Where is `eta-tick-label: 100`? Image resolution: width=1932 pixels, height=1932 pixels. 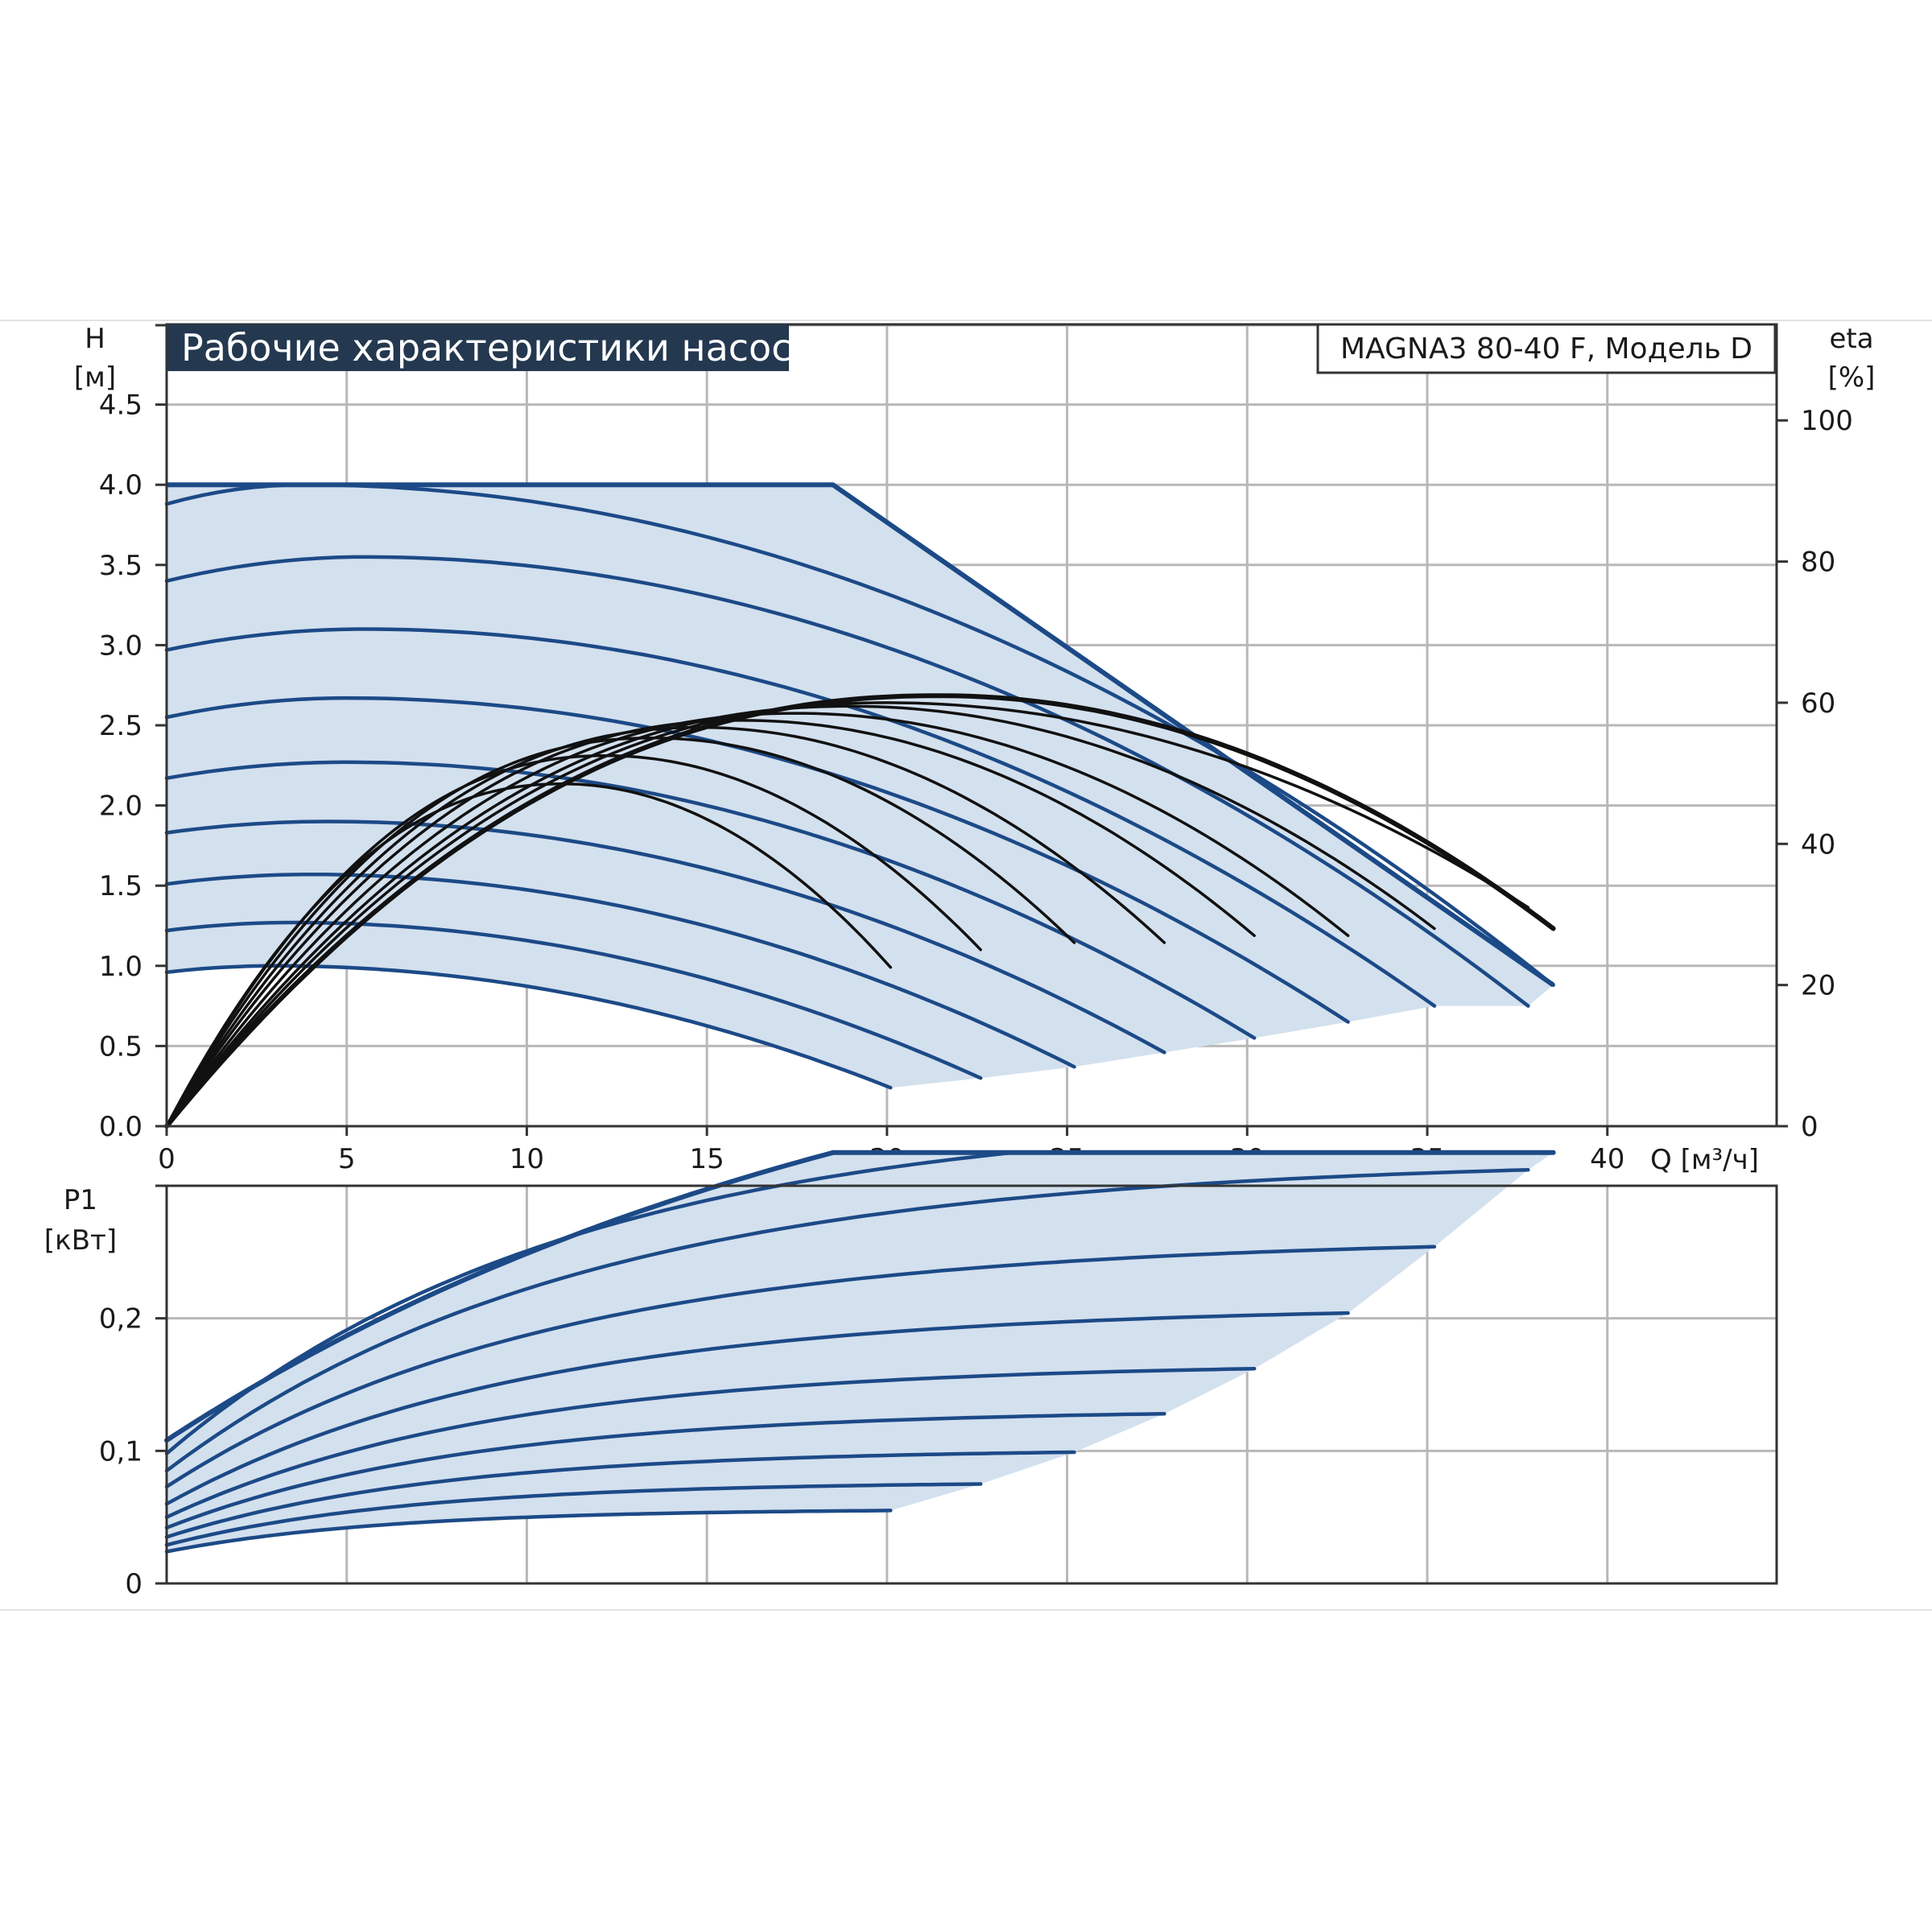 eta-tick-label: 100 is located at coordinates (1827, 421).